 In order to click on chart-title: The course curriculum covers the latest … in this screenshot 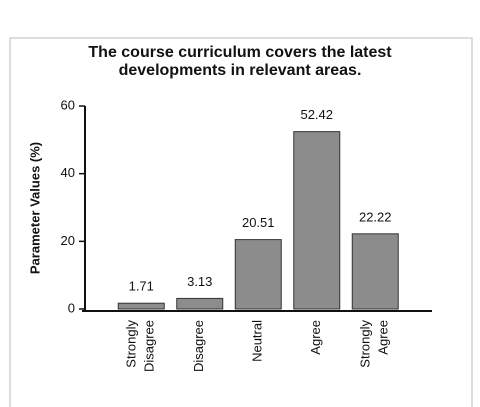, I will do `click(240, 61)`.